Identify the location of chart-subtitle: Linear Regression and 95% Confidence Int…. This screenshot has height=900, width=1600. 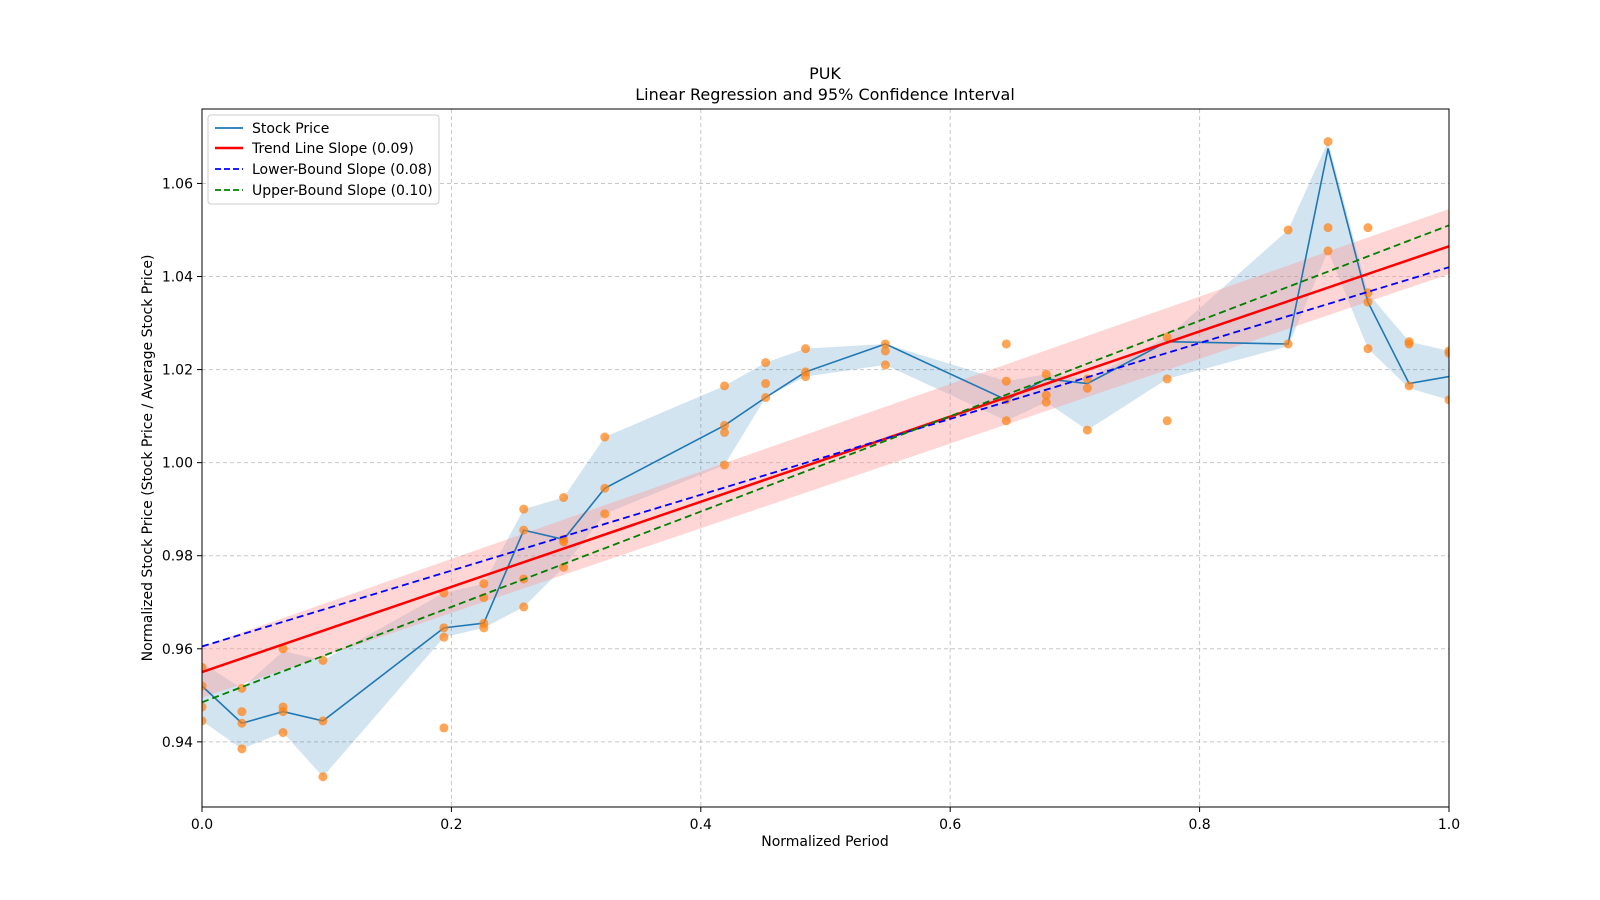
(825, 94).